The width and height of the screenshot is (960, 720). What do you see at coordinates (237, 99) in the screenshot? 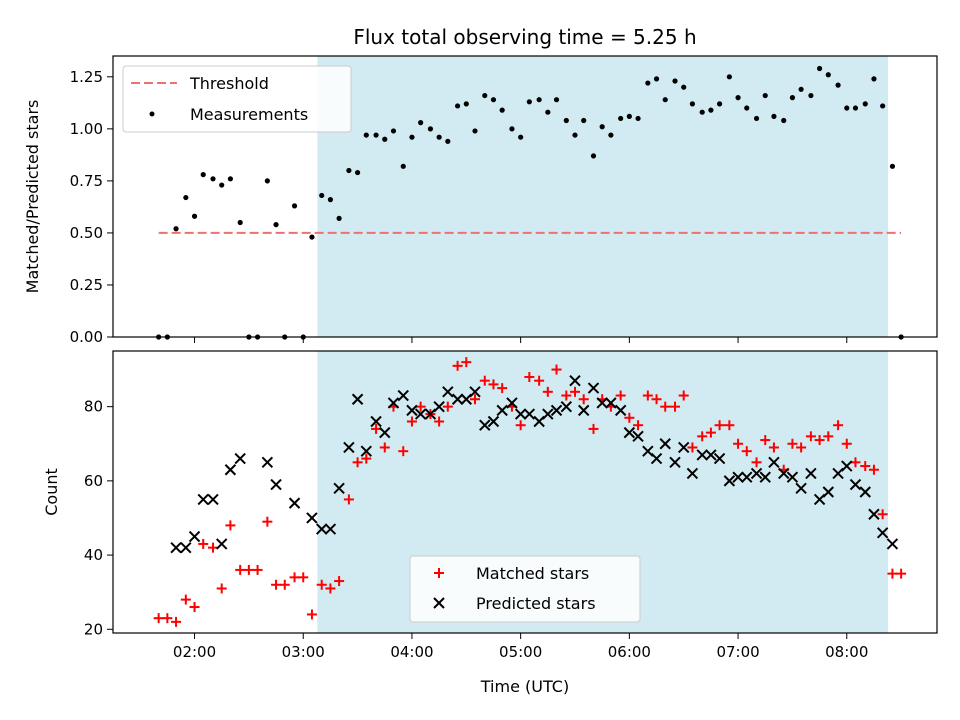
I see `top-legend-box` at bounding box center [237, 99].